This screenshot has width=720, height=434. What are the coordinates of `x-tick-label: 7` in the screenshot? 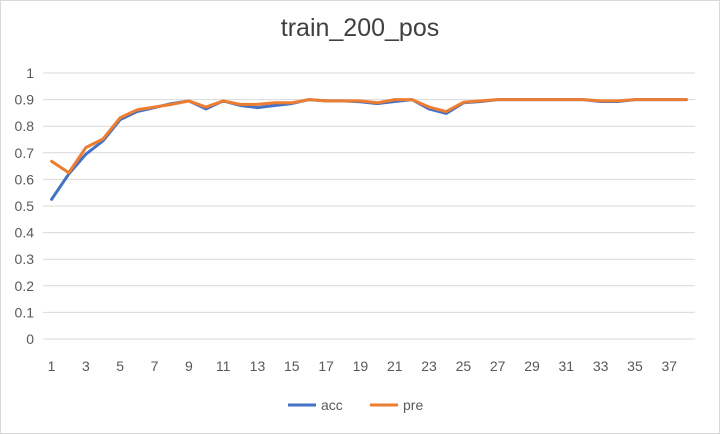 It's located at (155, 366).